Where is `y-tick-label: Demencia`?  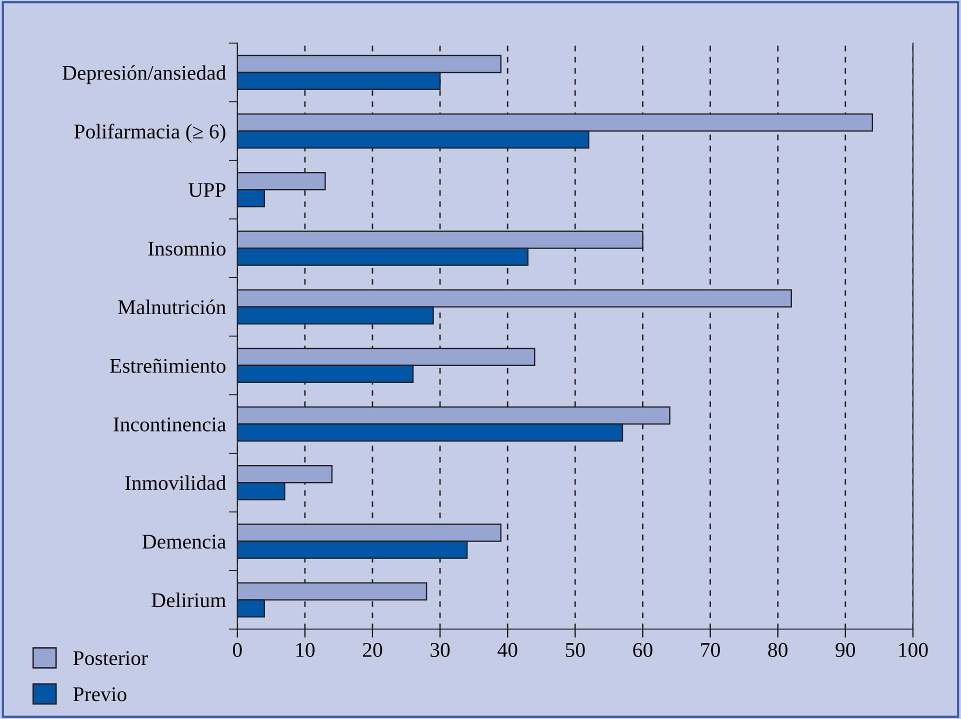 y-tick-label: Demencia is located at coordinates (184, 541).